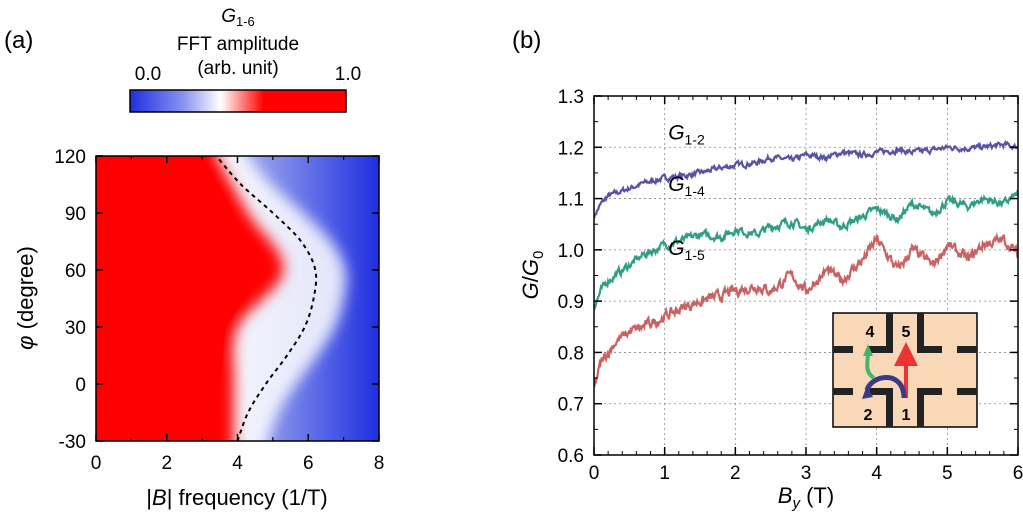  What do you see at coordinates (181, 298) in the screenshot?
I see `heatmap-high-core` at bounding box center [181, 298].